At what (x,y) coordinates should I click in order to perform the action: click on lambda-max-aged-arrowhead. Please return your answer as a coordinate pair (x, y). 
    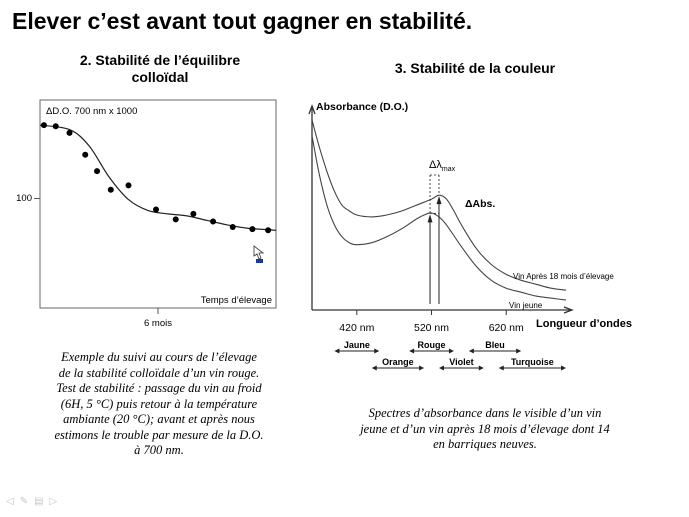
    Looking at the image, I should click on (439, 200).